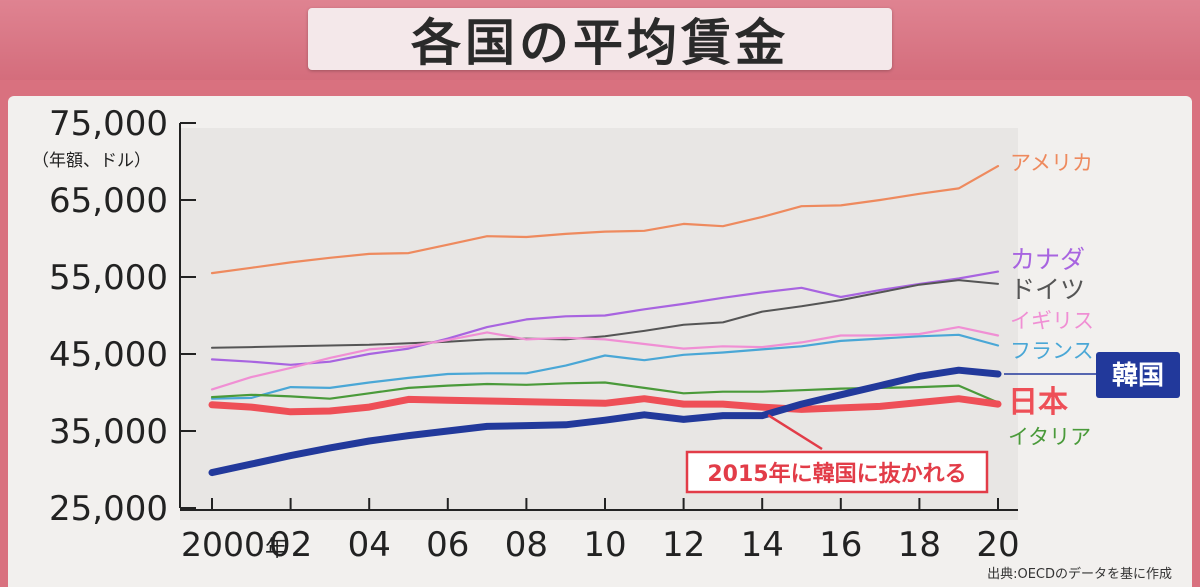 The image size is (1200, 587). I want to click on x-tick-label: 14, so click(762, 545).